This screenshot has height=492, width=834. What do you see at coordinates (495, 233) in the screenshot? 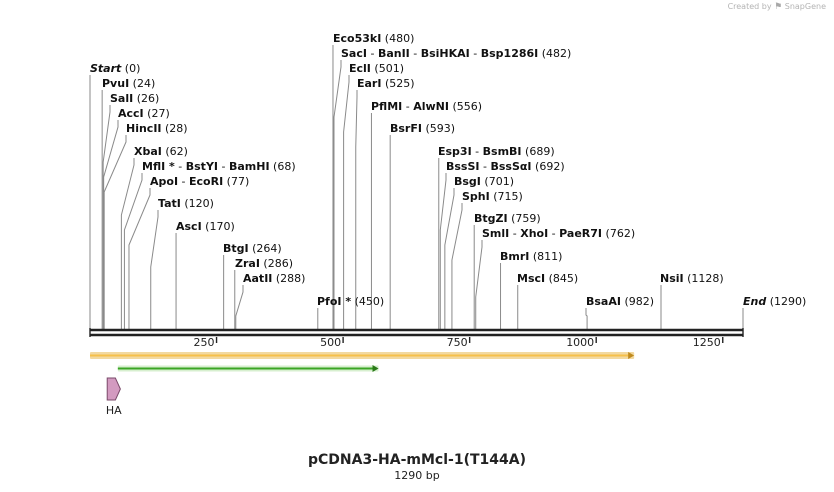
I see `enzyme-name: SmlI` at bounding box center [495, 233].